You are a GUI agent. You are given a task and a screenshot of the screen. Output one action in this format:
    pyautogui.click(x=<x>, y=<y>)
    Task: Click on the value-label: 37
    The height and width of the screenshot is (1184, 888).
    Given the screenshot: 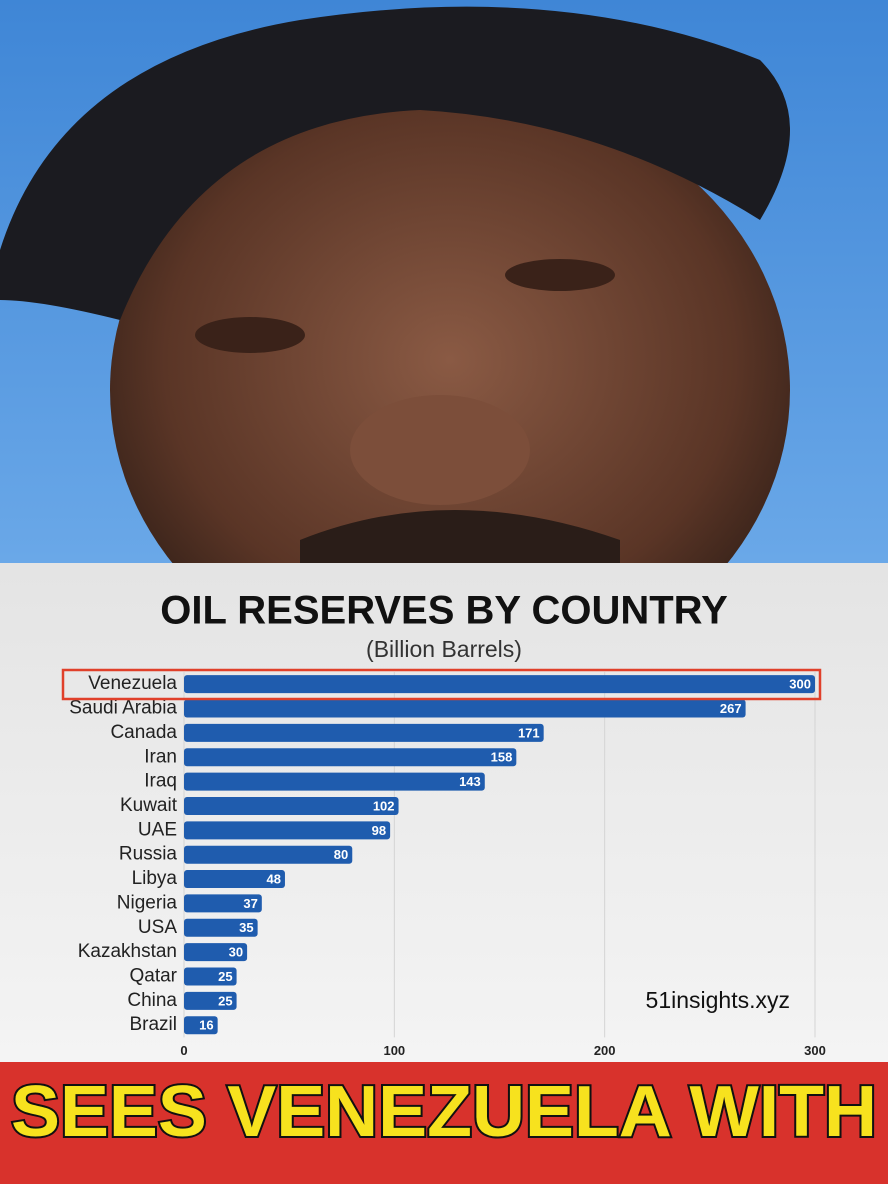 What is the action you would take?
    pyautogui.click(x=250, y=903)
    